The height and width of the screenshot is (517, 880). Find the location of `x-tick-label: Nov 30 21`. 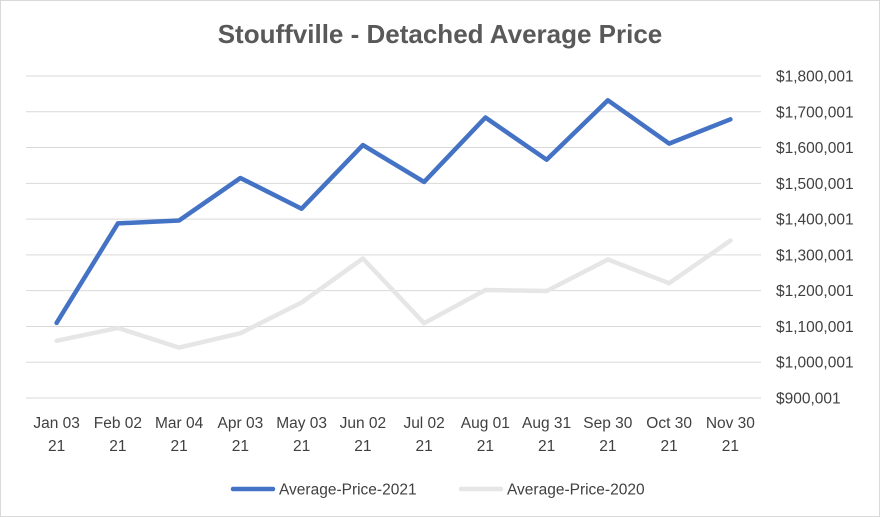

x-tick-label: Nov 30 21 is located at coordinates (730, 435).